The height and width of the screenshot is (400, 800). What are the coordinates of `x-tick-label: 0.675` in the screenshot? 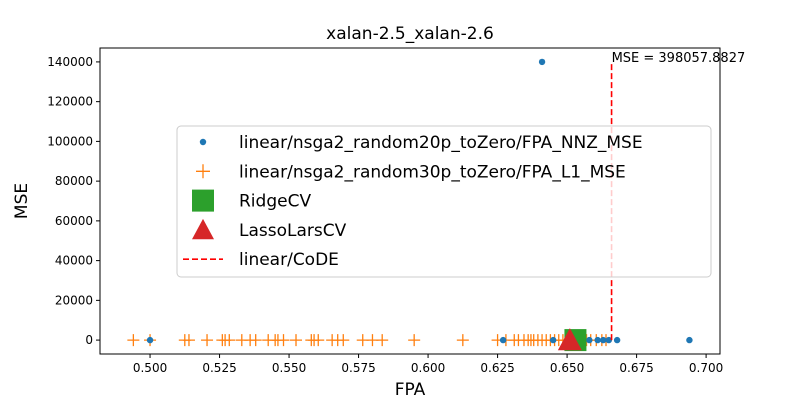 It's located at (636, 368).